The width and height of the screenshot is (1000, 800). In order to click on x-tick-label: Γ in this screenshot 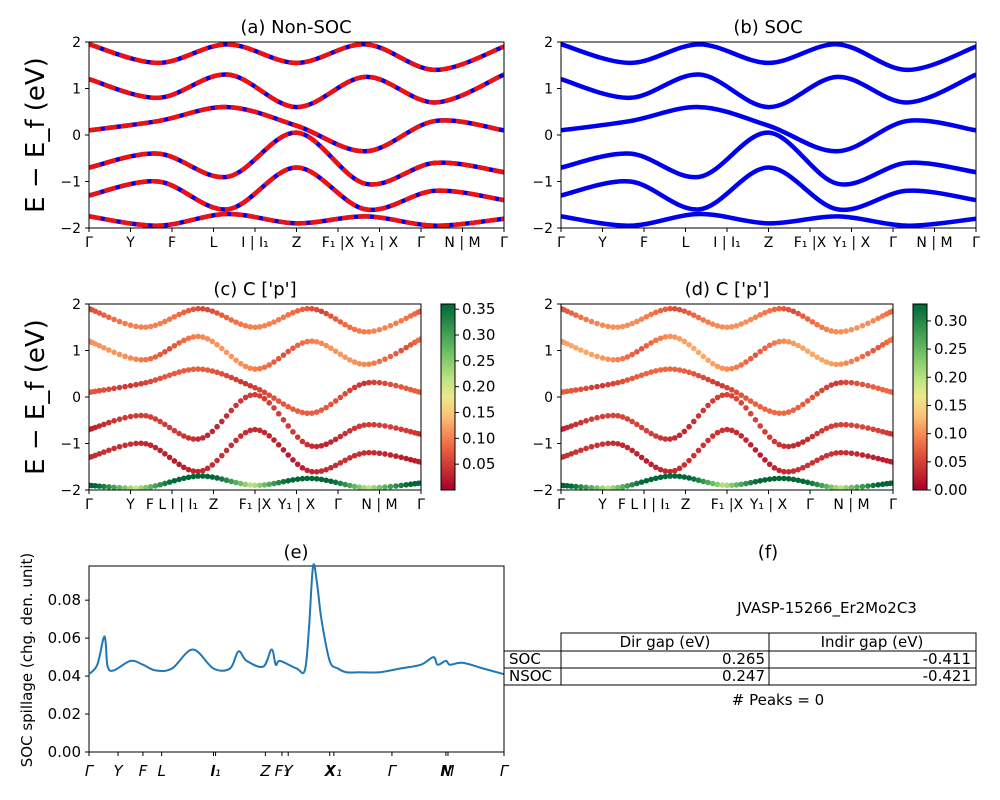, I will do `click(561, 505)`.